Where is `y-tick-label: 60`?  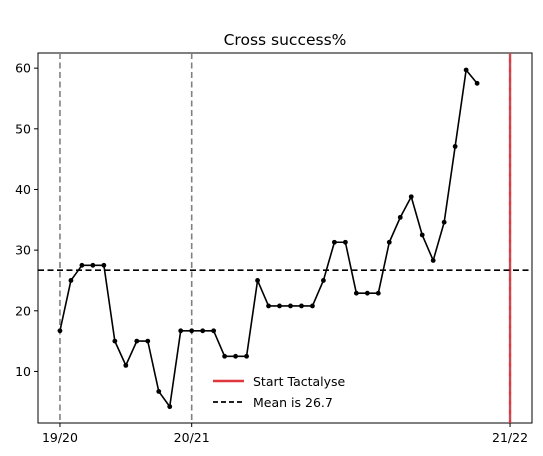
y-tick-label: 60 is located at coordinates (23, 68).